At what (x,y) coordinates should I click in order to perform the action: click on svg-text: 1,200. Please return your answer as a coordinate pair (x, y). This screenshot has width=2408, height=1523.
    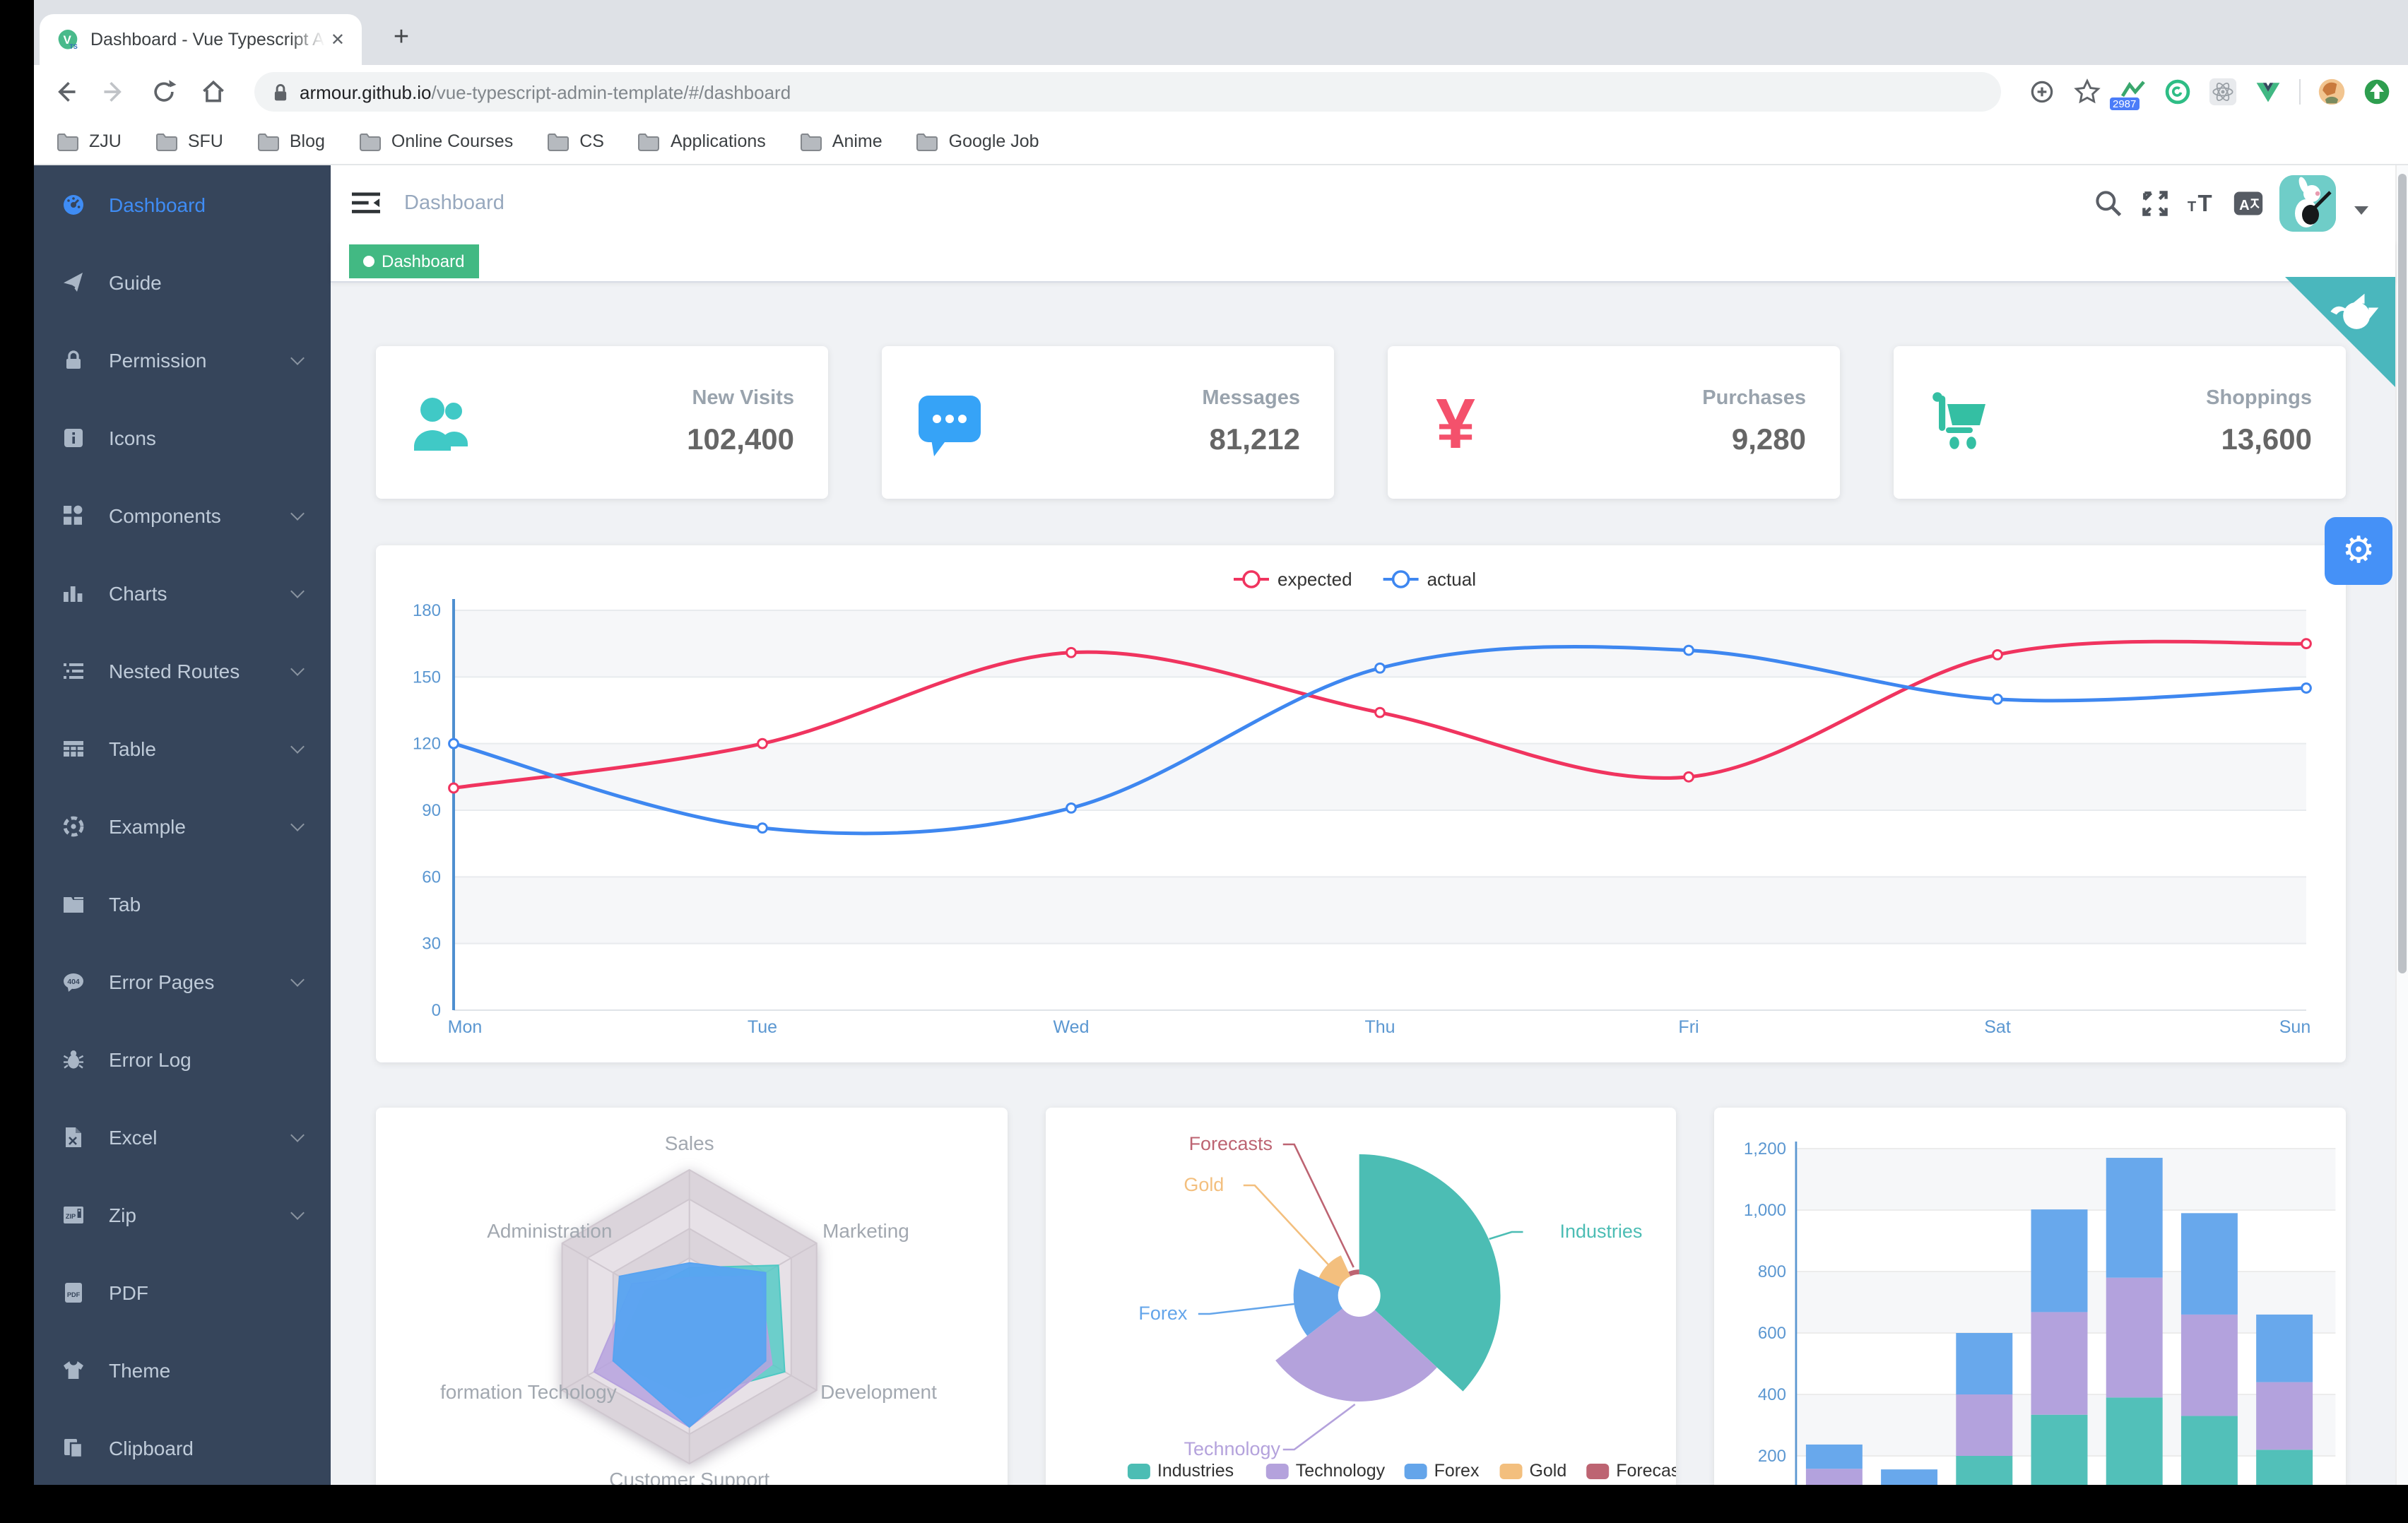
    Looking at the image, I should click on (1766, 1148).